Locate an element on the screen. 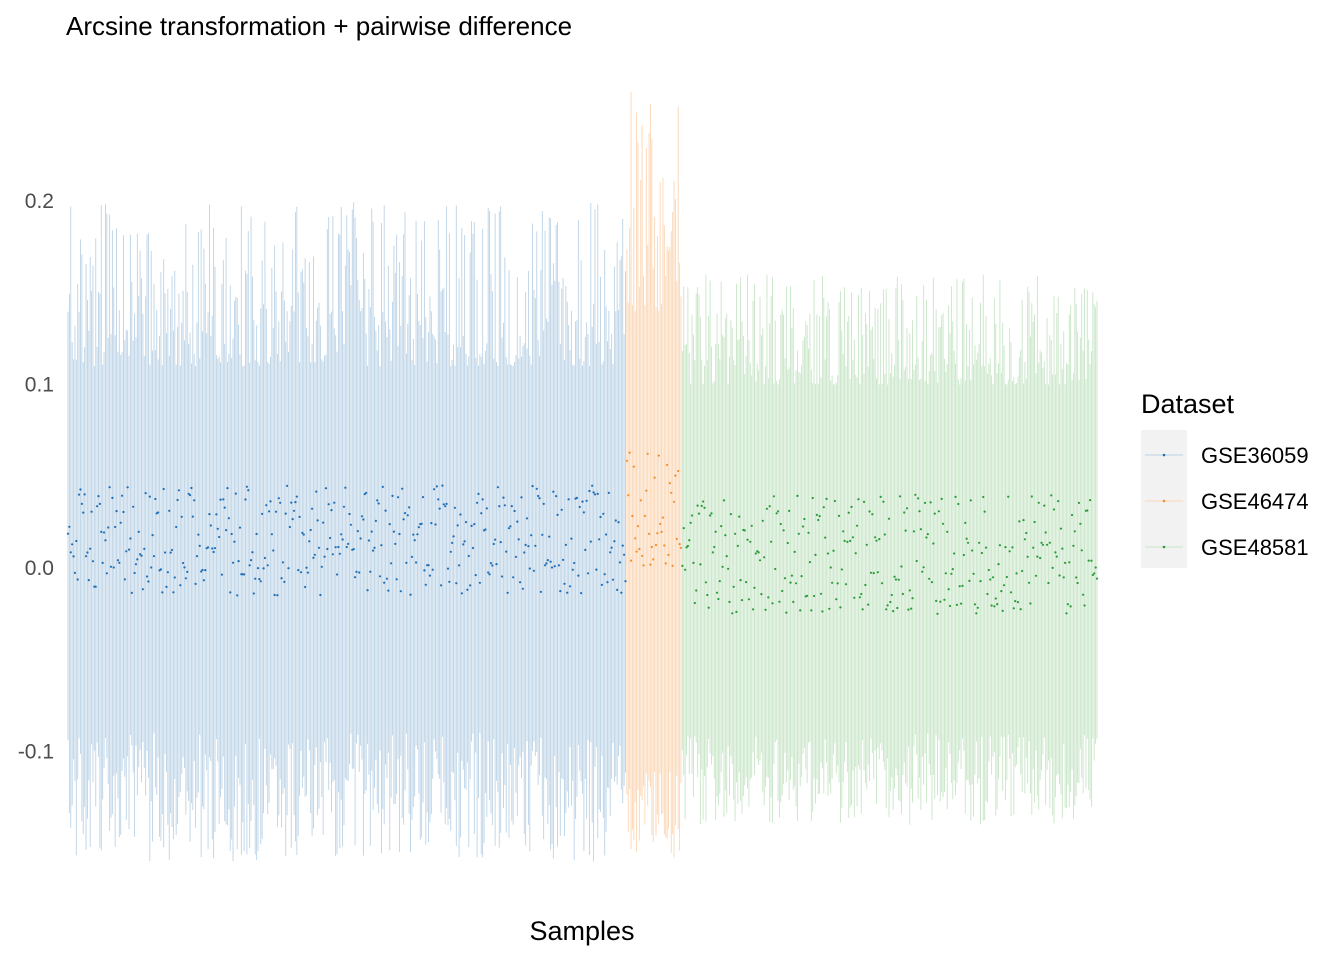 The height and width of the screenshot is (960, 1344). legend-key-background is located at coordinates (1164, 499).